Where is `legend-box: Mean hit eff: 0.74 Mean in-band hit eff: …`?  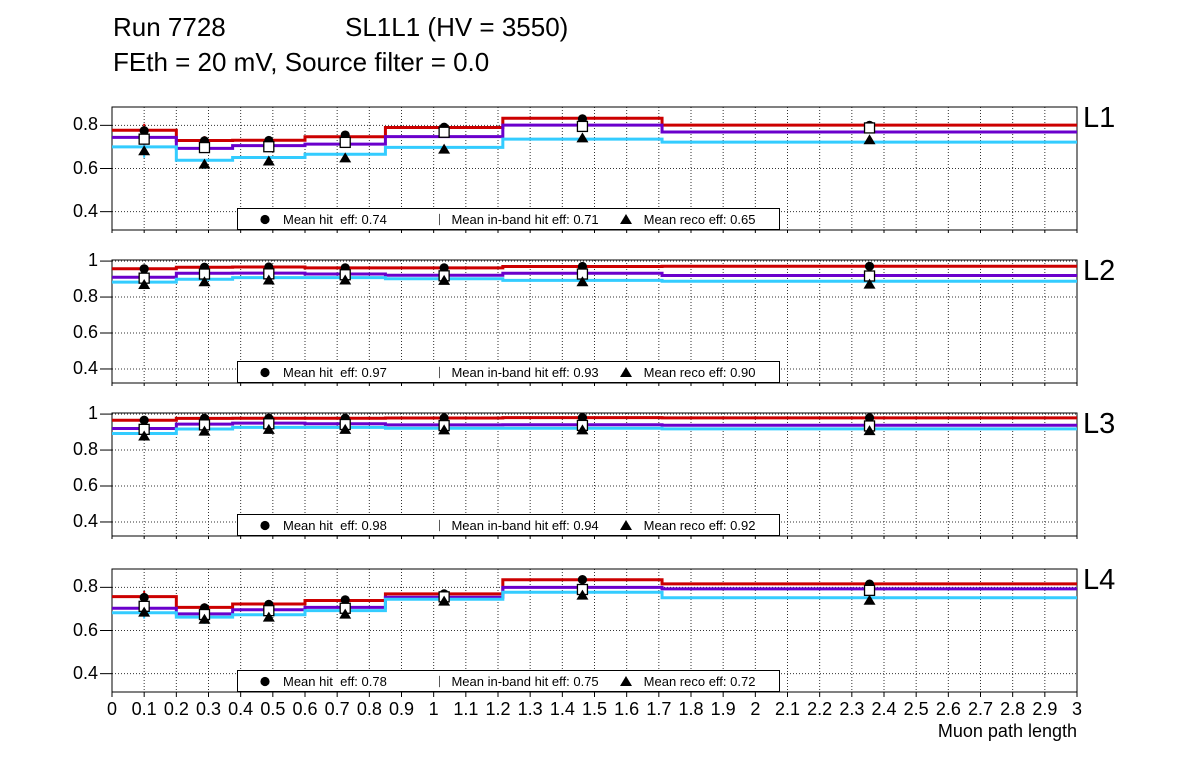 legend-box: Mean hit eff: 0.74 Mean in-band hit eff: … is located at coordinates (508, 219).